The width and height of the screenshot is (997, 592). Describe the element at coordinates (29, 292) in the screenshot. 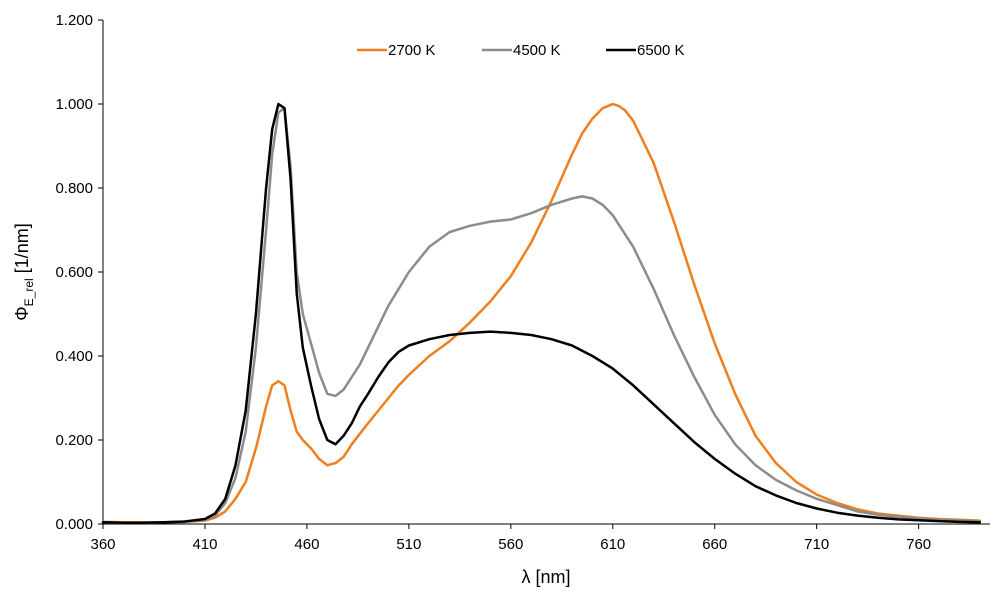

I see `y-axis-title-subscript: E_rel` at that location.